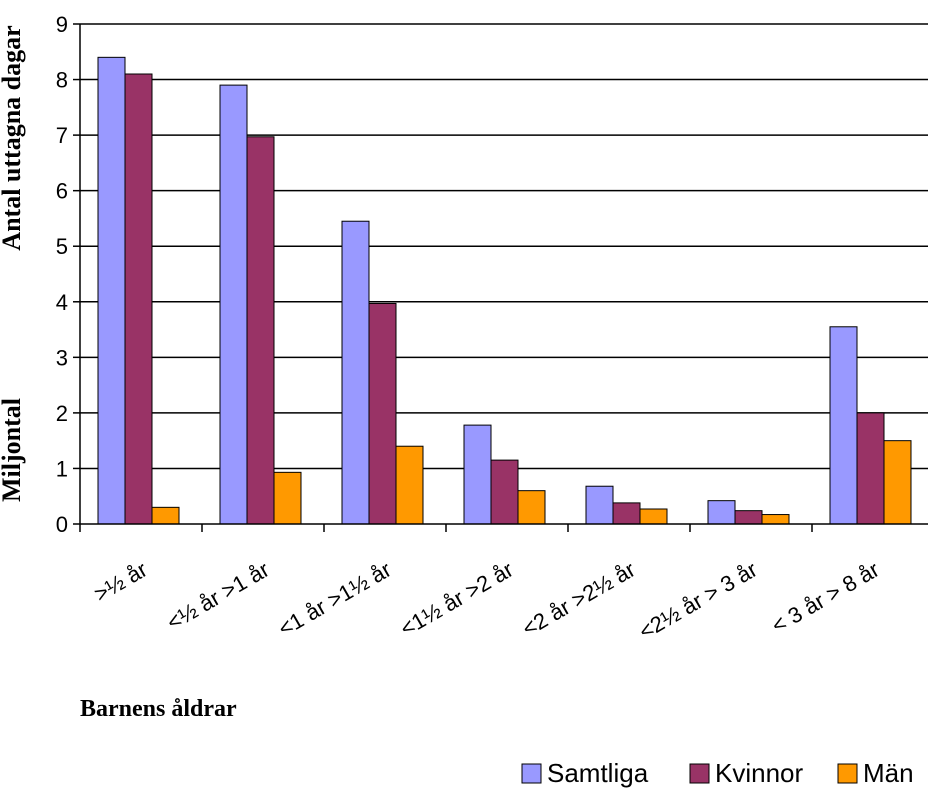 Image resolution: width=928 pixels, height=796 pixels. I want to click on legend-label-0: Samtliga, so click(598, 773).